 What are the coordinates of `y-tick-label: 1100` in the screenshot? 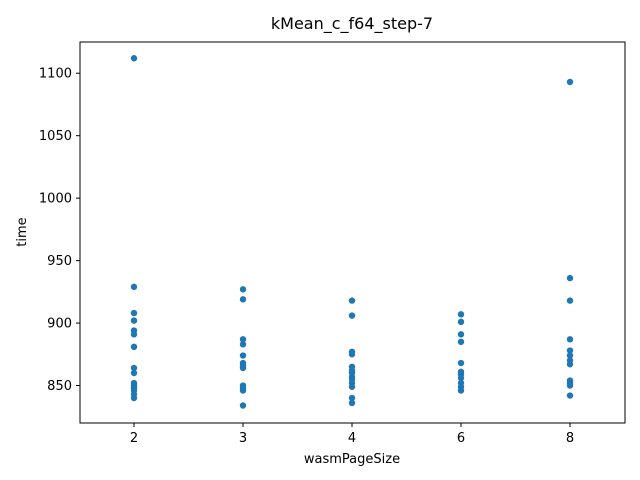 It's located at (55, 74).